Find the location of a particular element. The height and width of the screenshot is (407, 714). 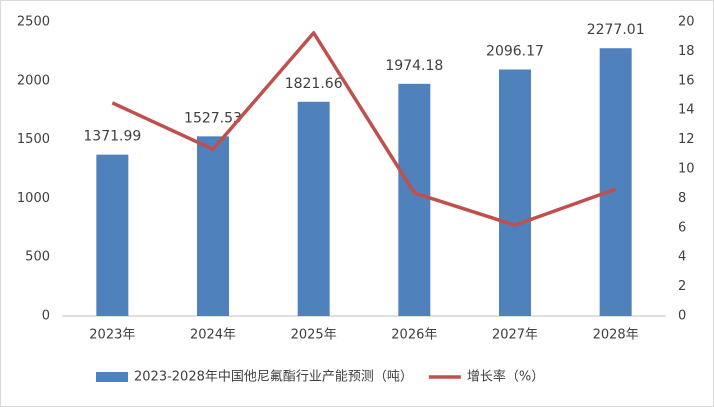

value-label: 2096.17 is located at coordinates (515, 51).